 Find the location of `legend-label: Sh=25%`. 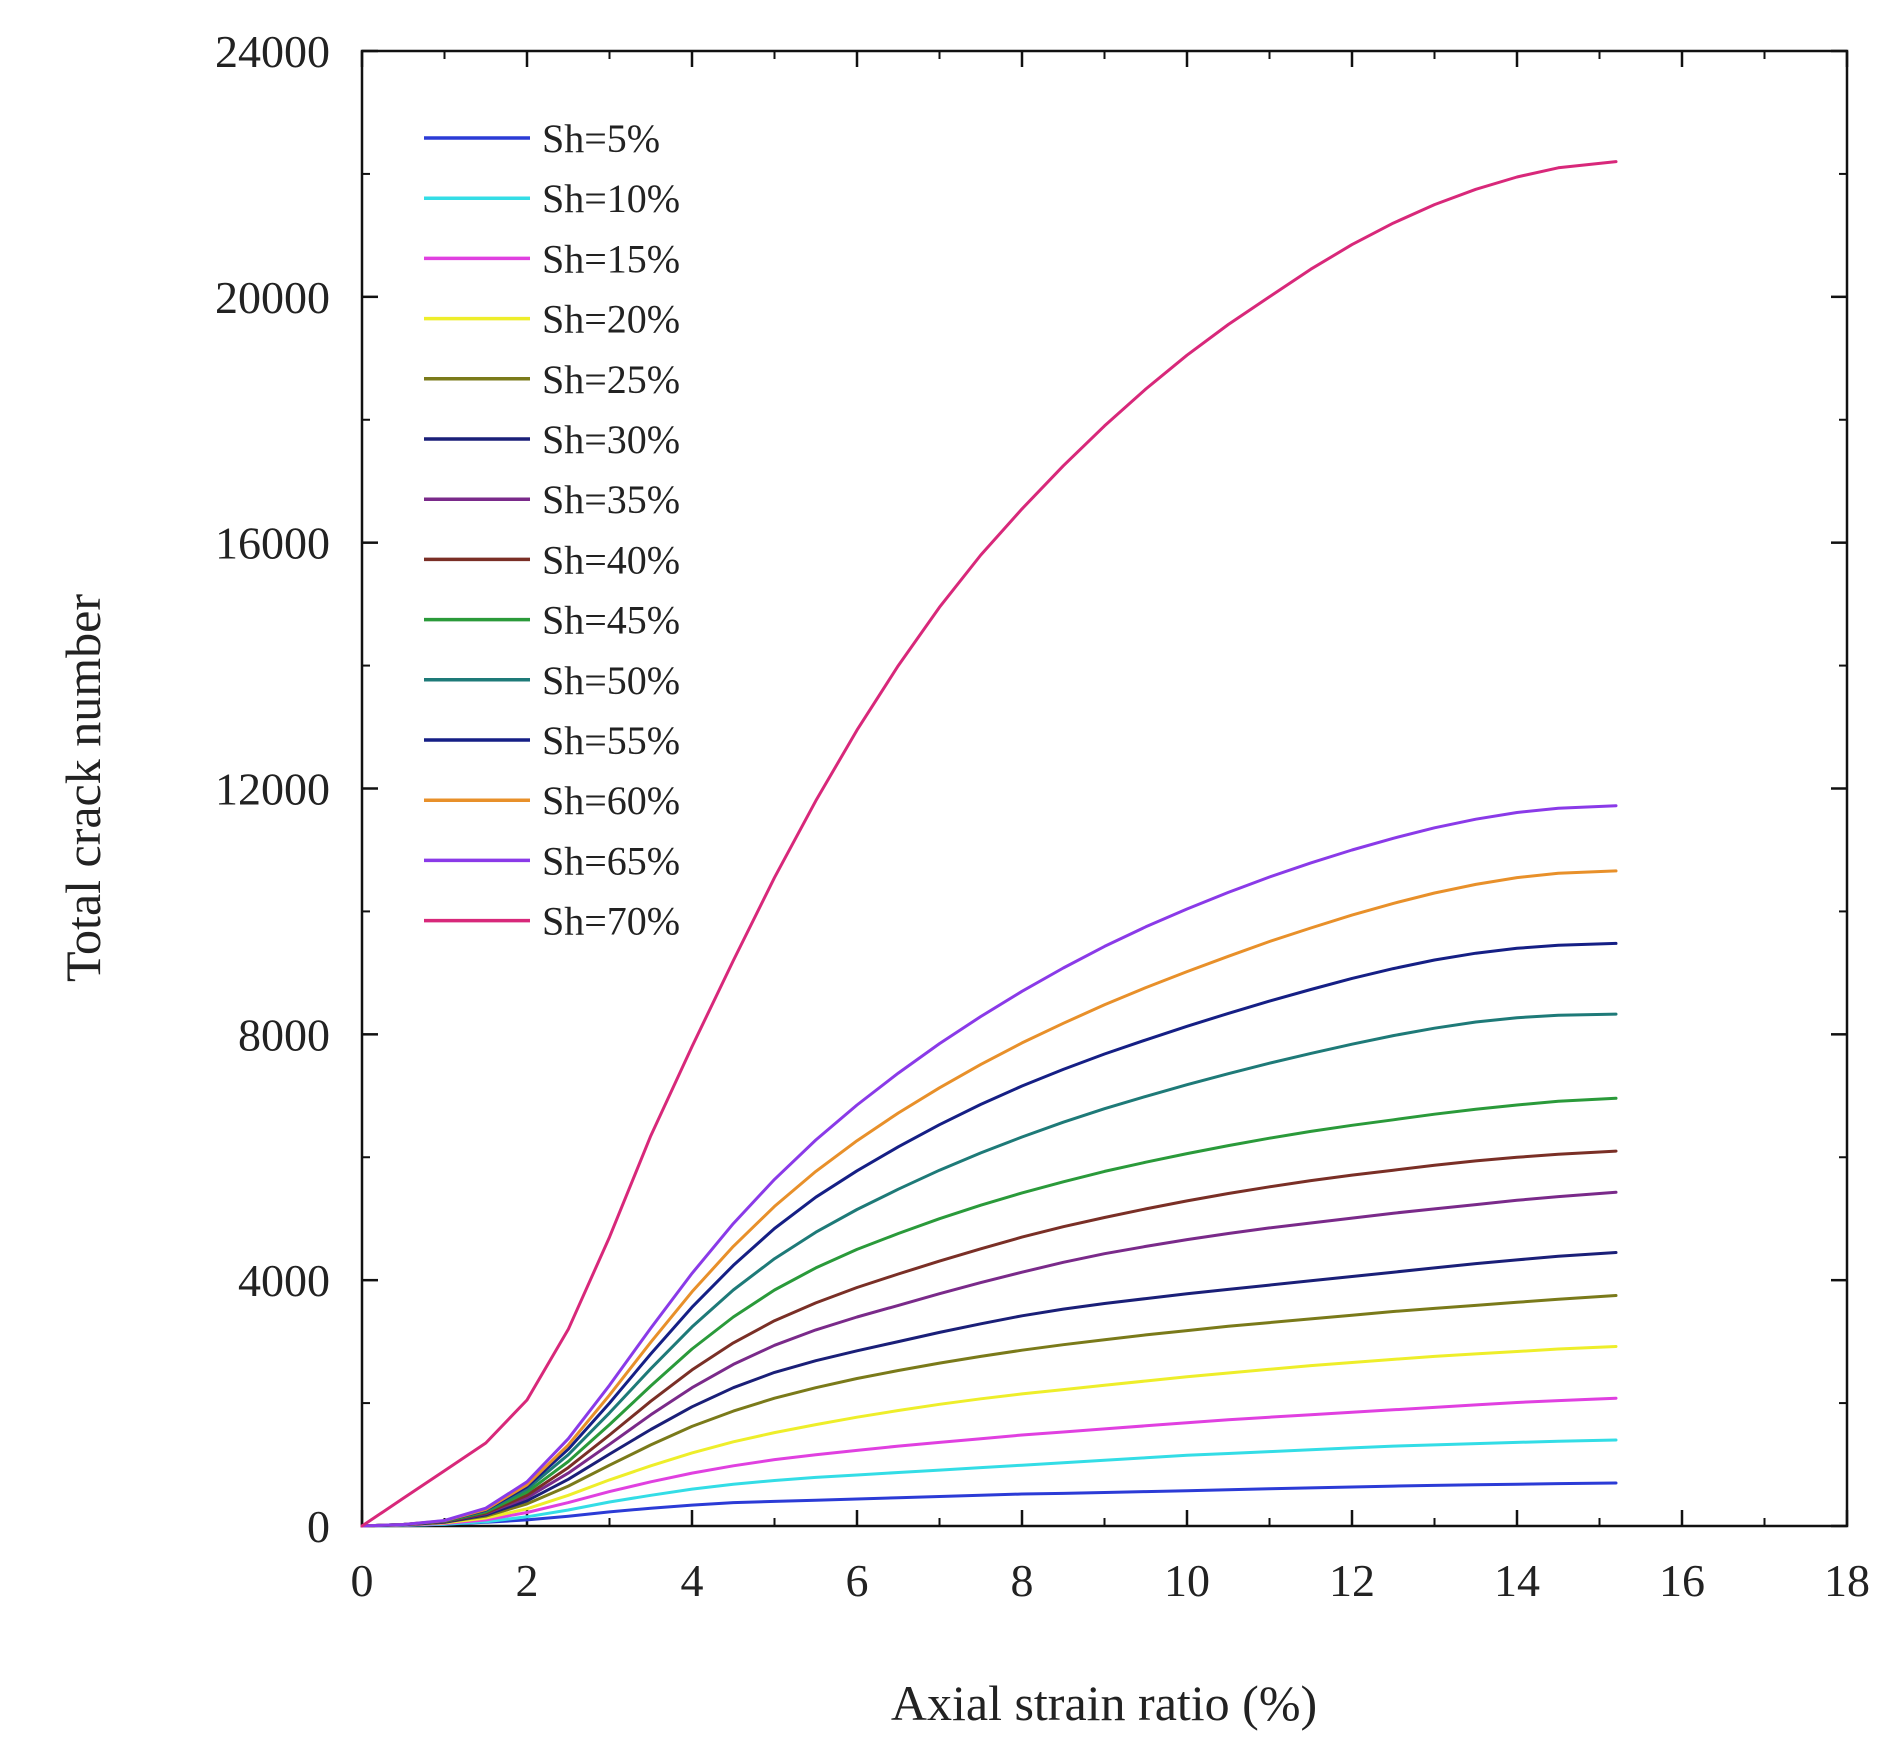

legend-label: Sh=25% is located at coordinates (611, 379).